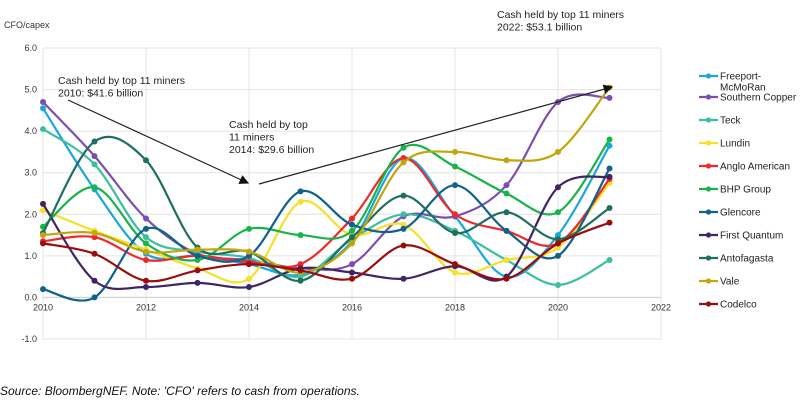 The height and width of the screenshot is (417, 800). What do you see at coordinates (755, 167) in the screenshot?
I see `legend-label: Anglo American` at bounding box center [755, 167].